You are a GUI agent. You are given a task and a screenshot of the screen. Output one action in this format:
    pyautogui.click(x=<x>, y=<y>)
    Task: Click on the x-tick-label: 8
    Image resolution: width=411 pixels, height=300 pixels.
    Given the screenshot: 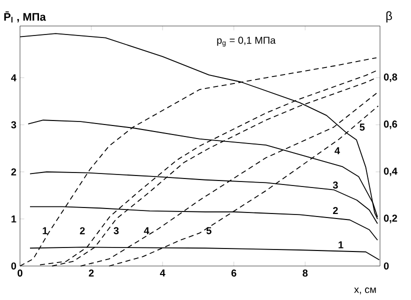 What is the action you would take?
    pyautogui.click(x=305, y=273)
    